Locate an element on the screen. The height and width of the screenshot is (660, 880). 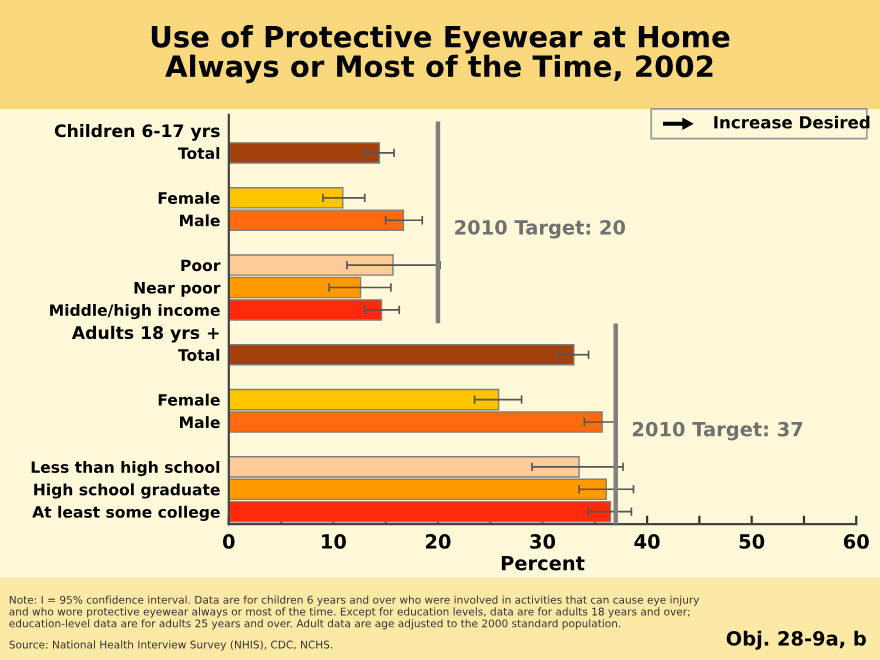
ref-line-label: 2010 Target: 20 is located at coordinates (540, 229).